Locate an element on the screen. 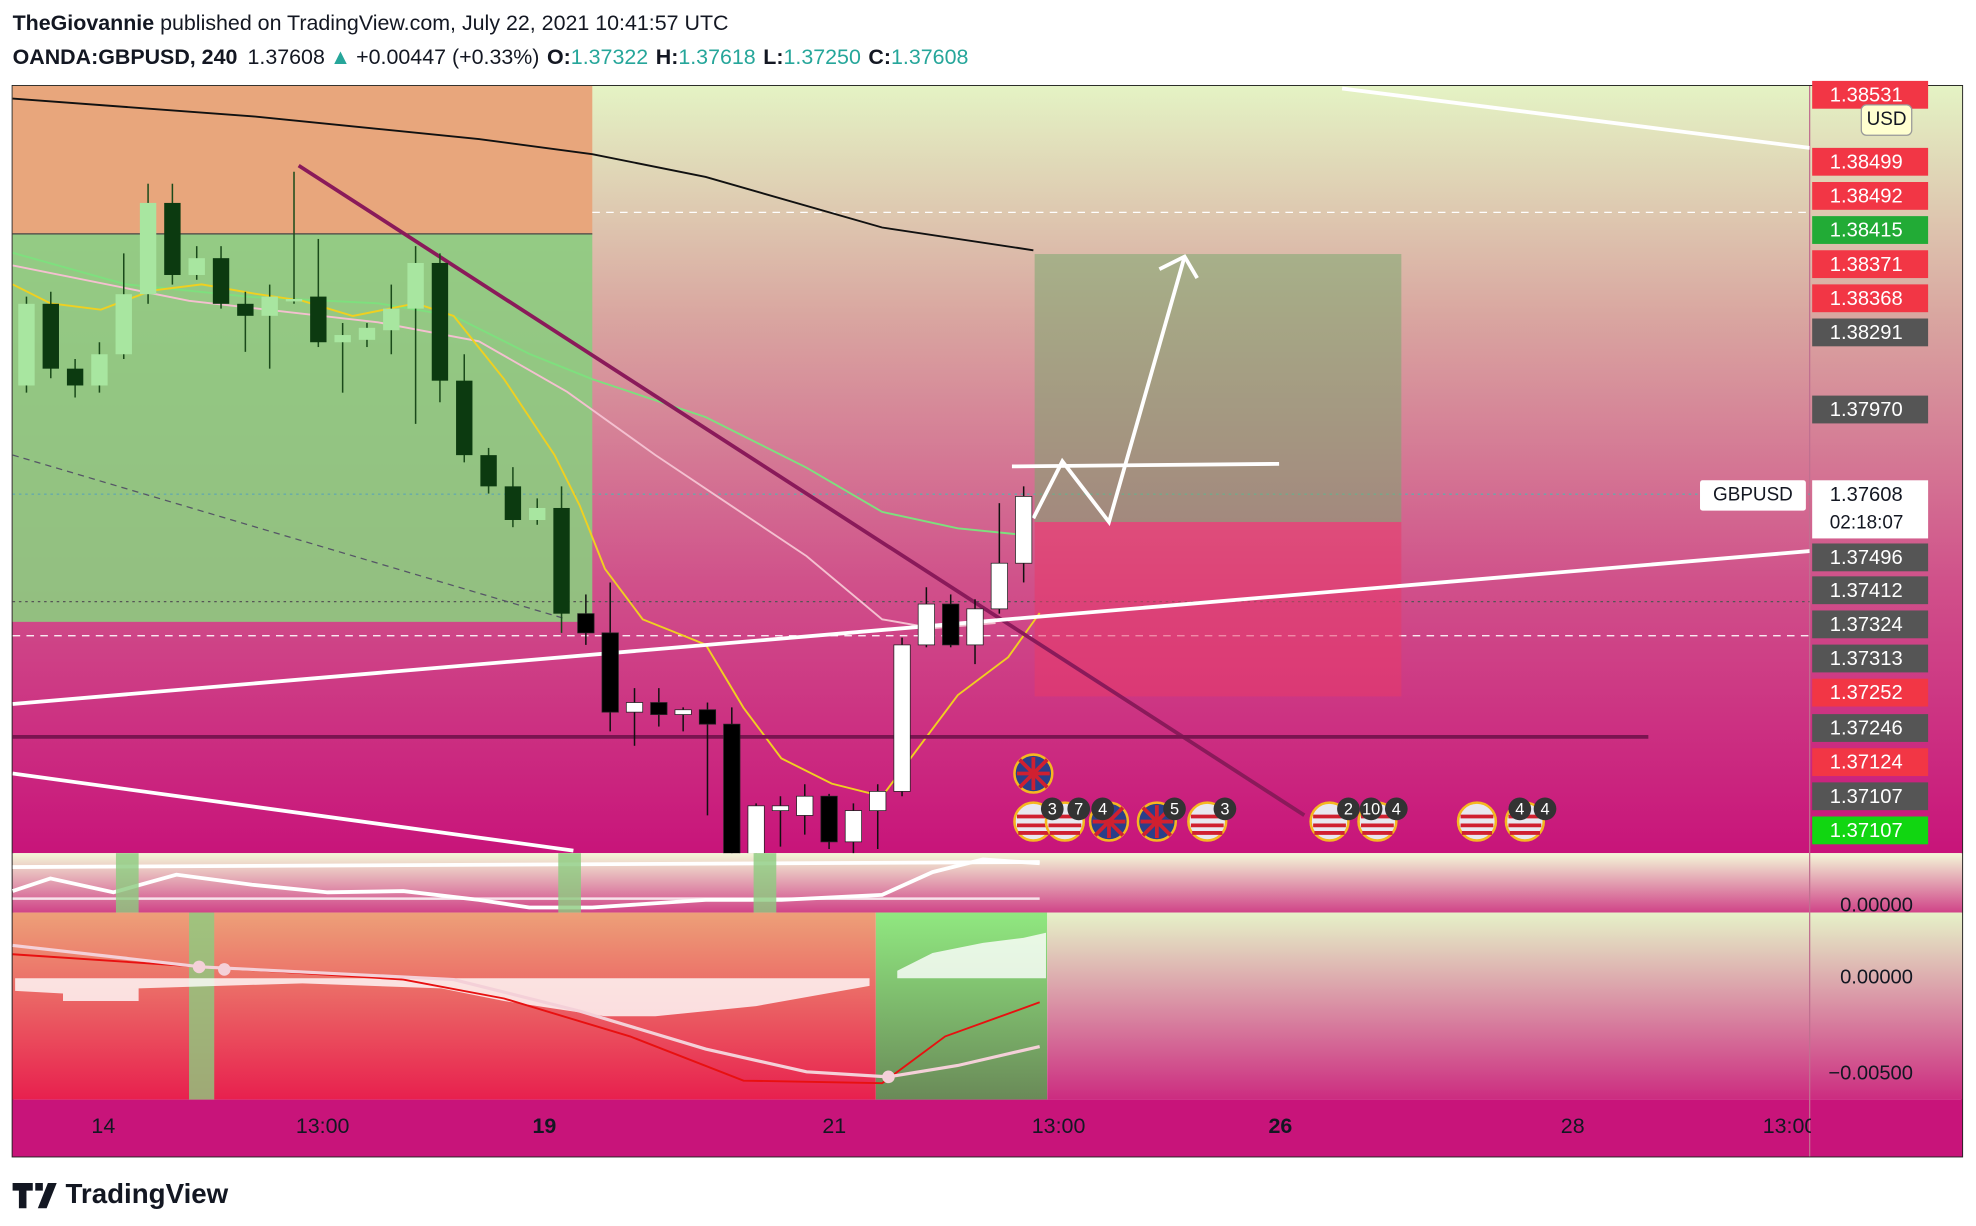  macd-line is located at coordinates (526, 1011).